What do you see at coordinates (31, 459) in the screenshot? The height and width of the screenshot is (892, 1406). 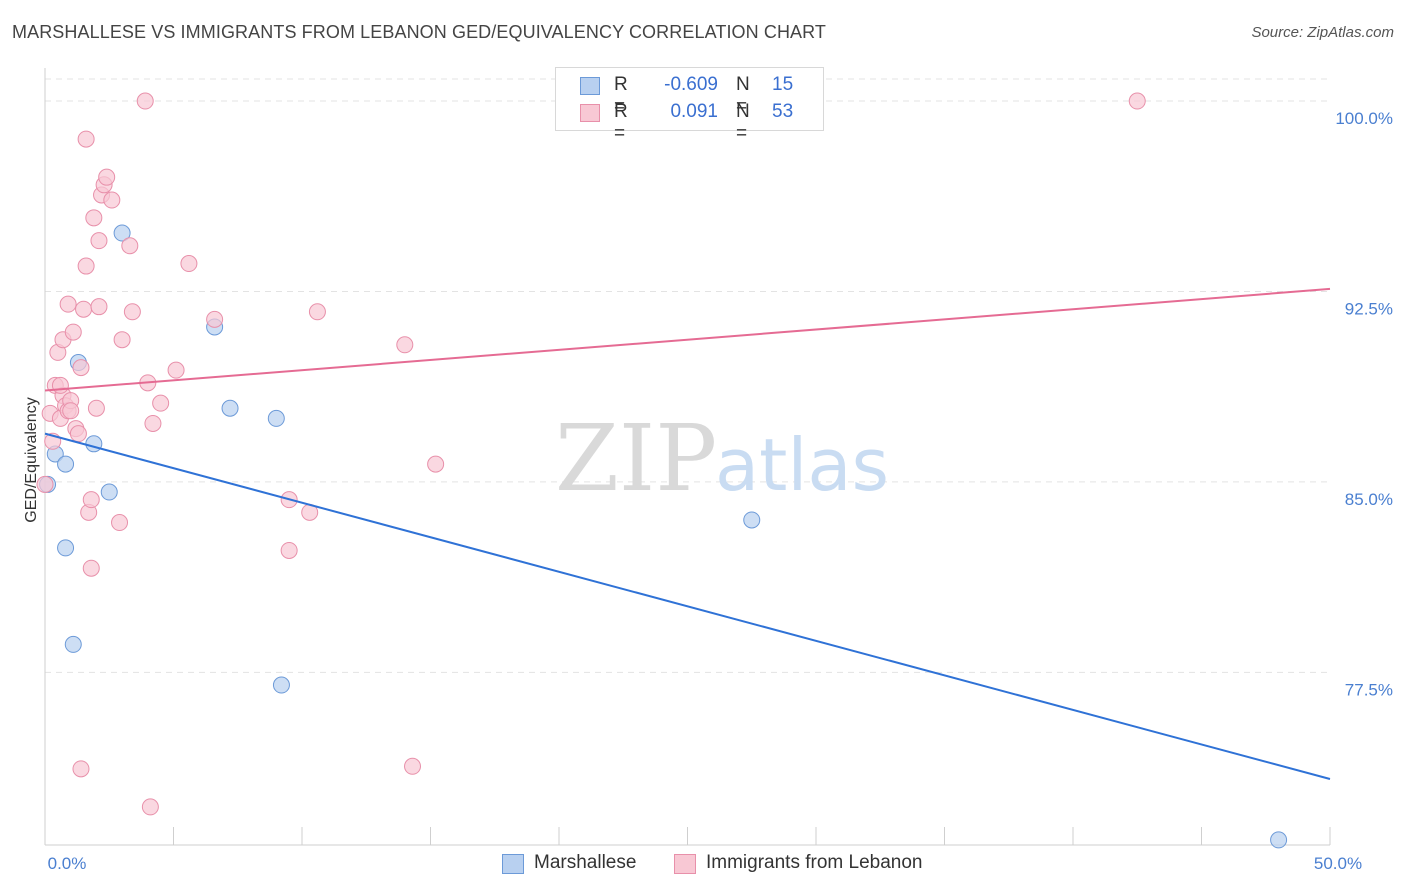 I see `y-axis-label: GED/Equivalency` at bounding box center [31, 459].